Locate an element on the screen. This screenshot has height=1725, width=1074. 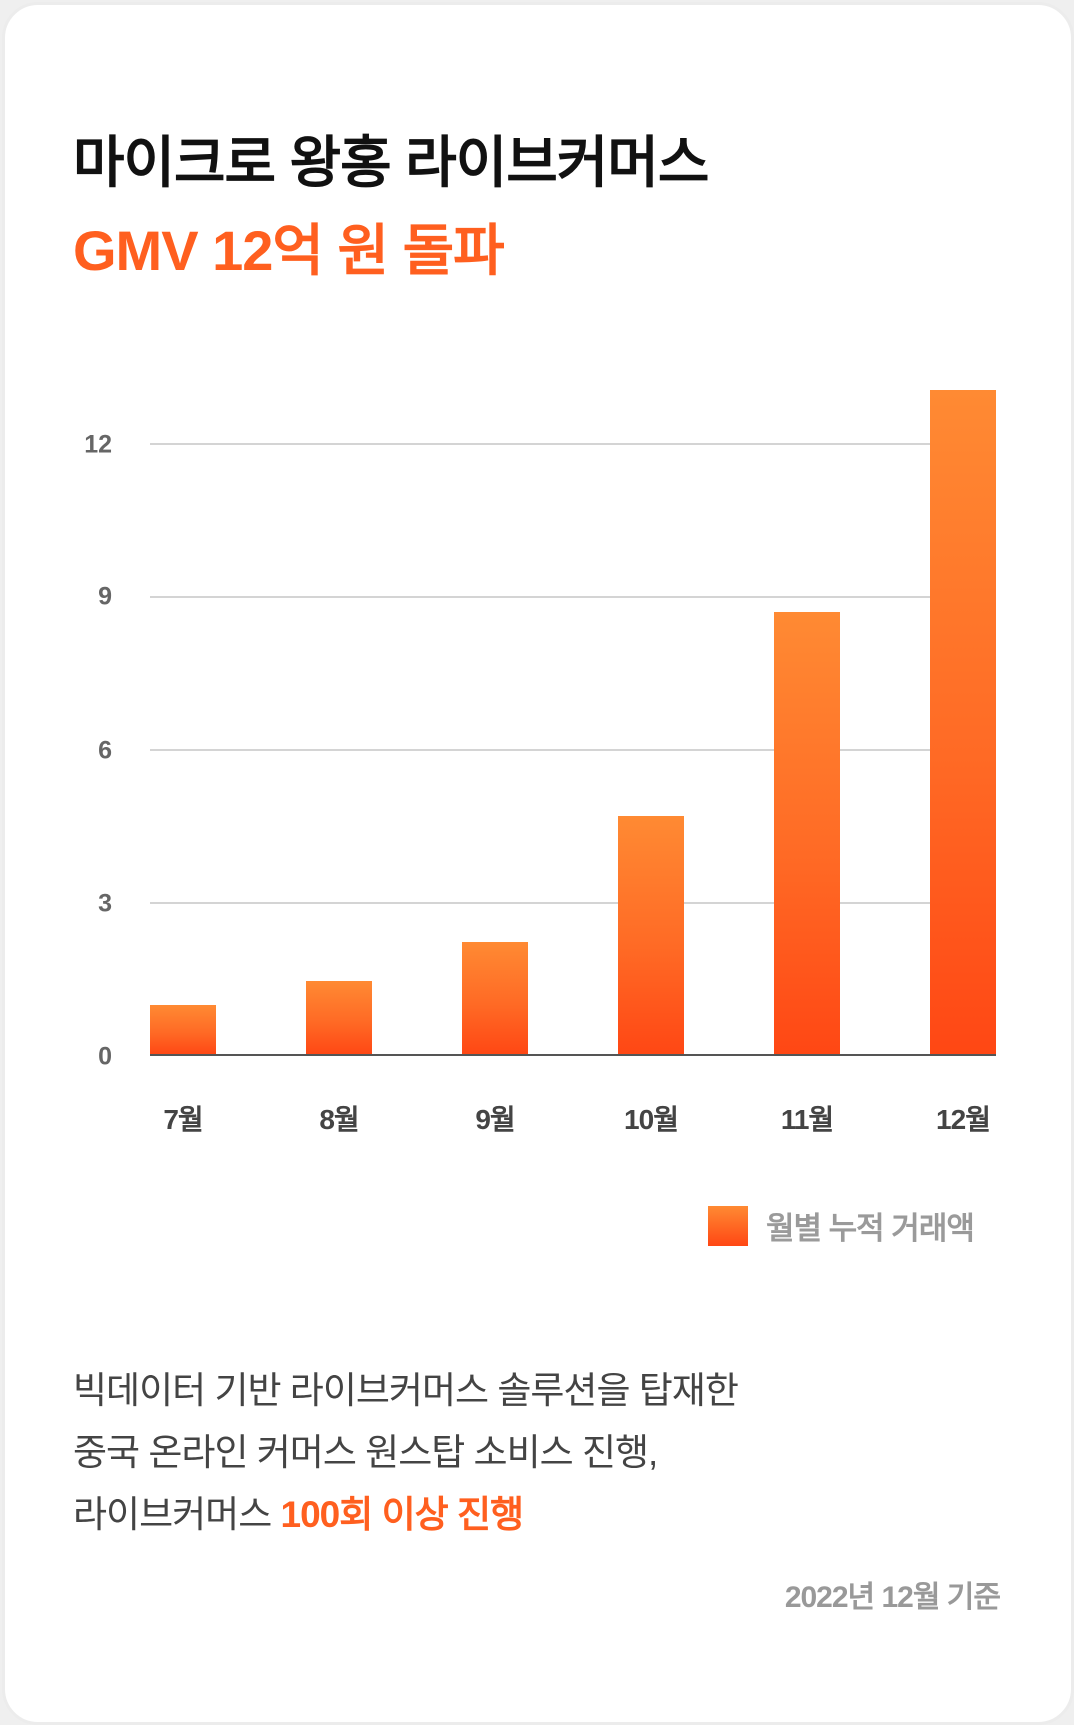
title-line-1: 마이크로 왕홍 라이브커머스 is located at coordinates (391, 162).